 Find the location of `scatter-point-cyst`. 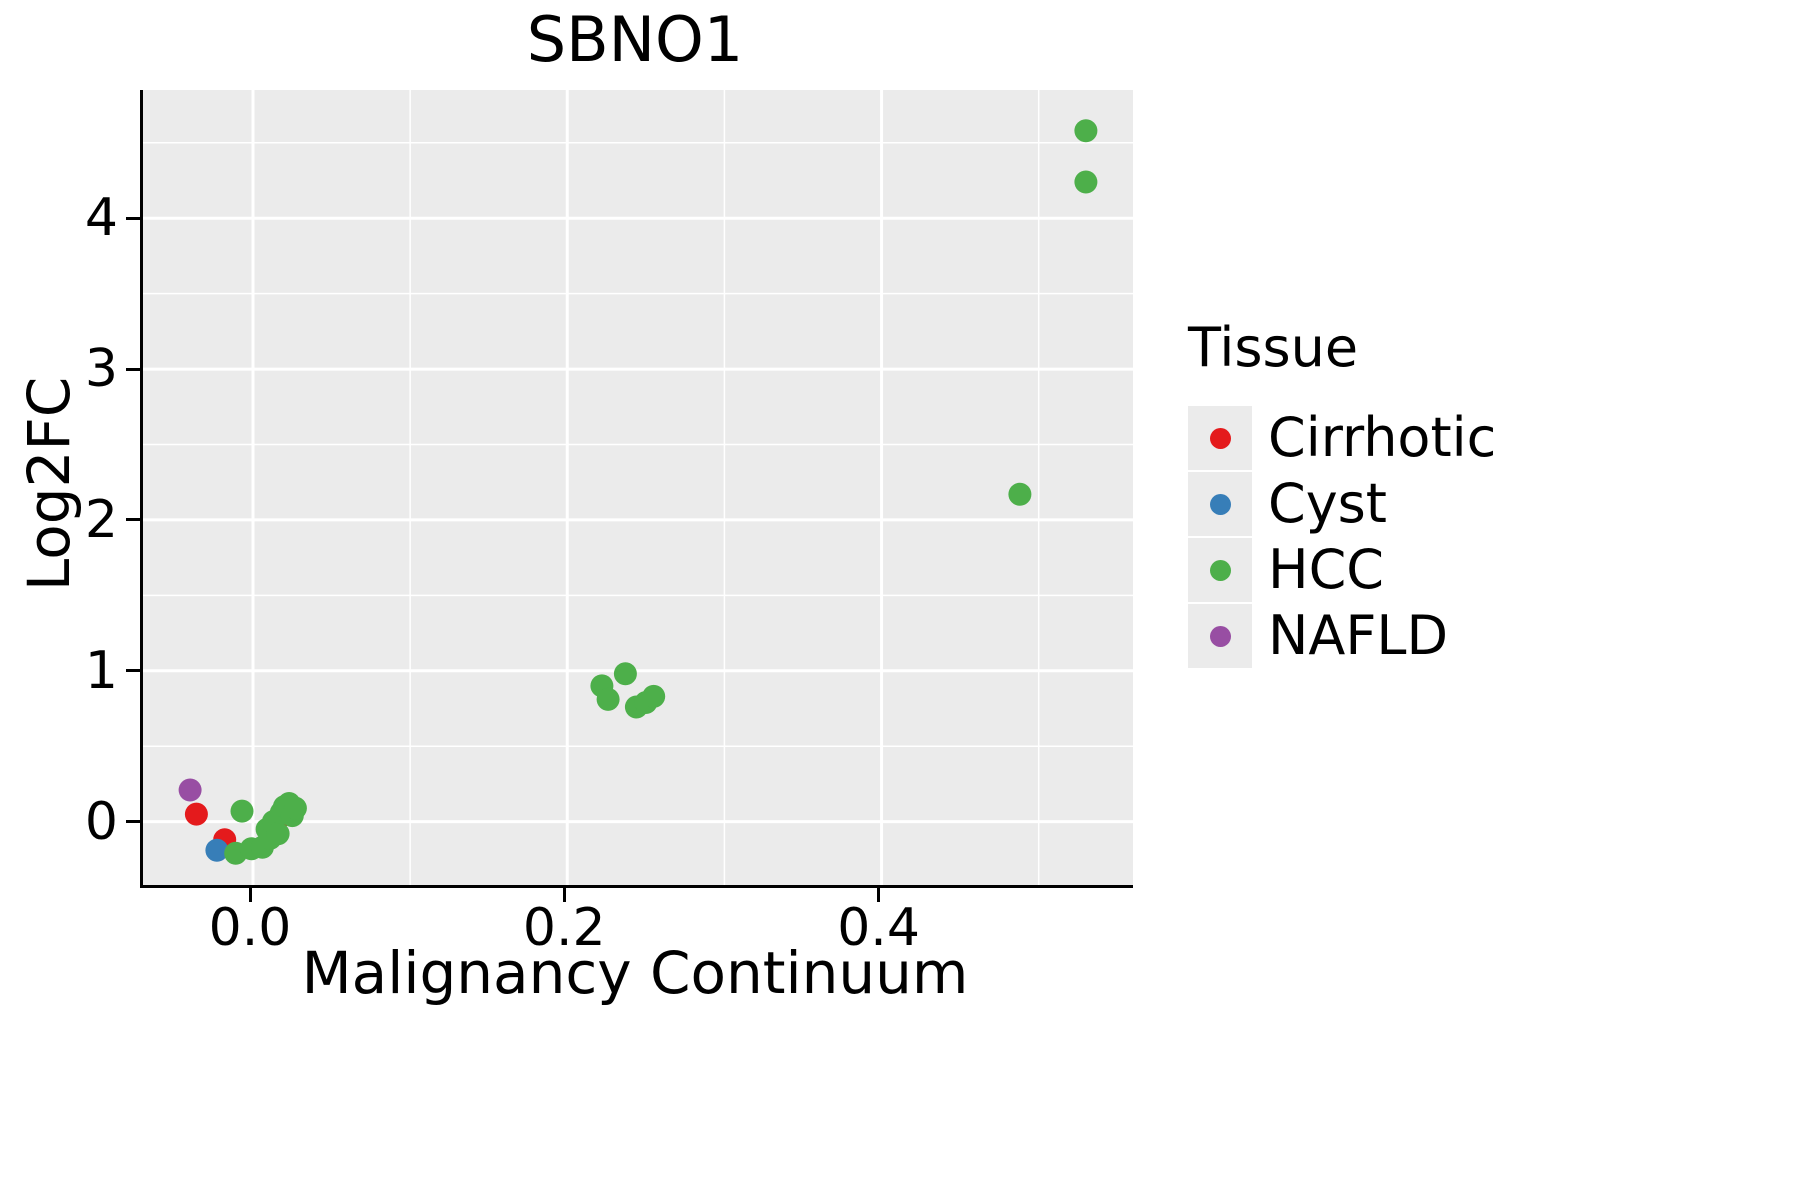

scatter-point-cyst is located at coordinates (217, 850).